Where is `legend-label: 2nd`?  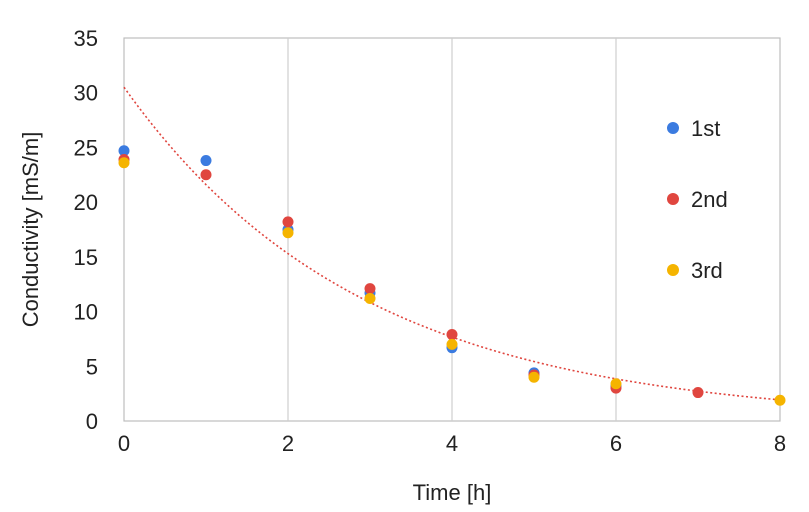
legend-label: 2nd is located at coordinates (709, 199).